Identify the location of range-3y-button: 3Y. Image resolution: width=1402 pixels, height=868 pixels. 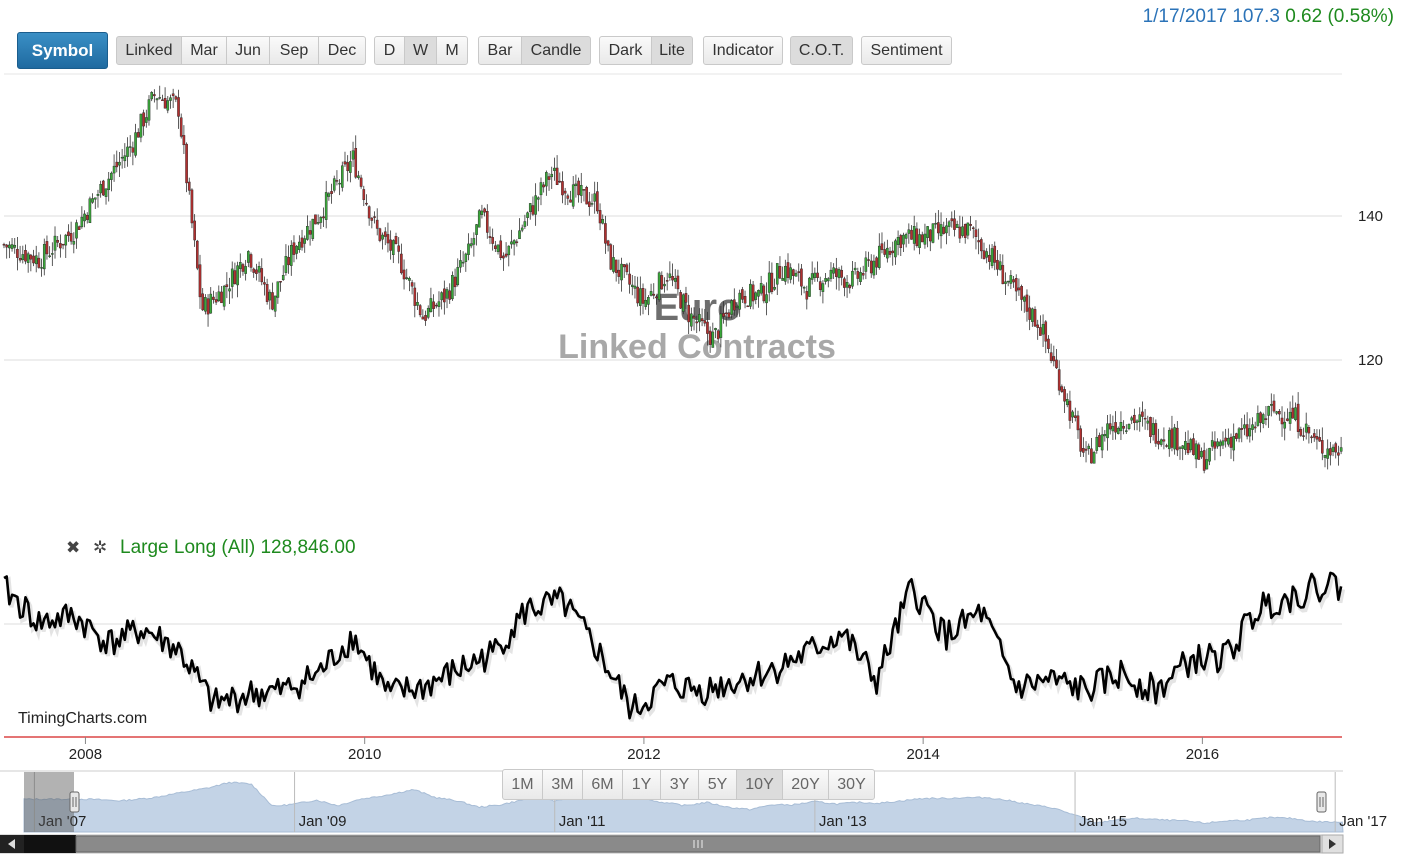
(679, 784).